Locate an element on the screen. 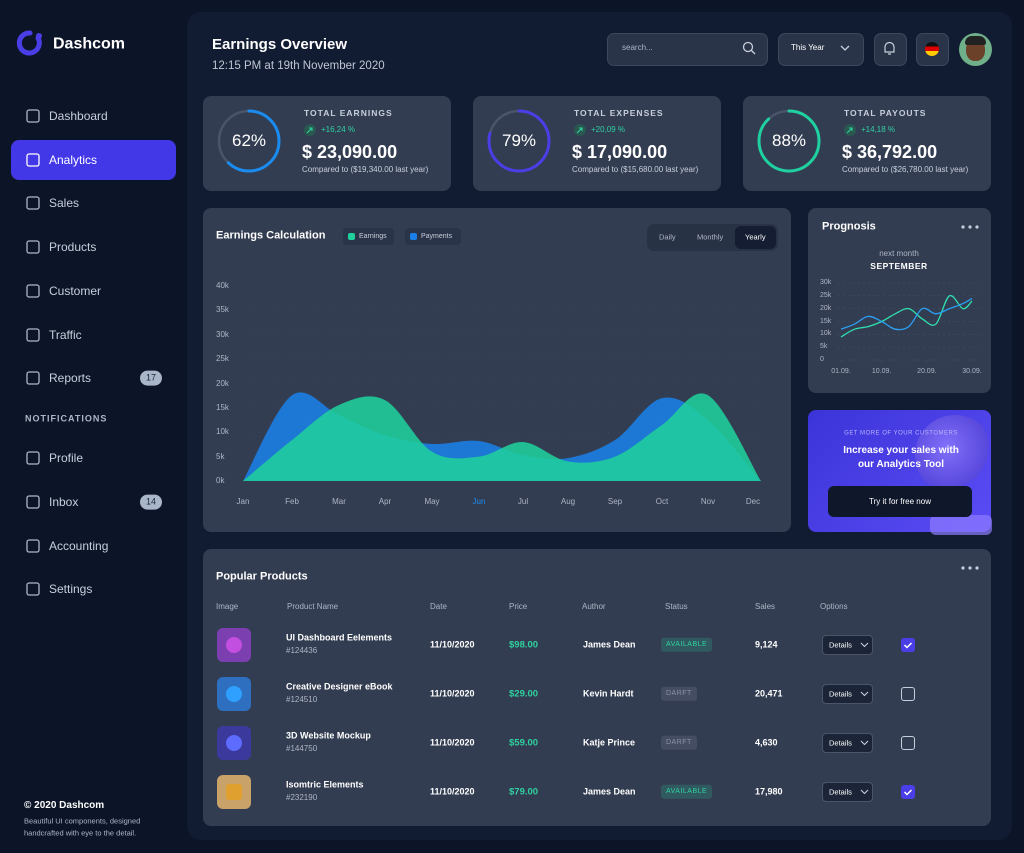  stat-amount: $ 36,792.00 is located at coordinates (890, 152).